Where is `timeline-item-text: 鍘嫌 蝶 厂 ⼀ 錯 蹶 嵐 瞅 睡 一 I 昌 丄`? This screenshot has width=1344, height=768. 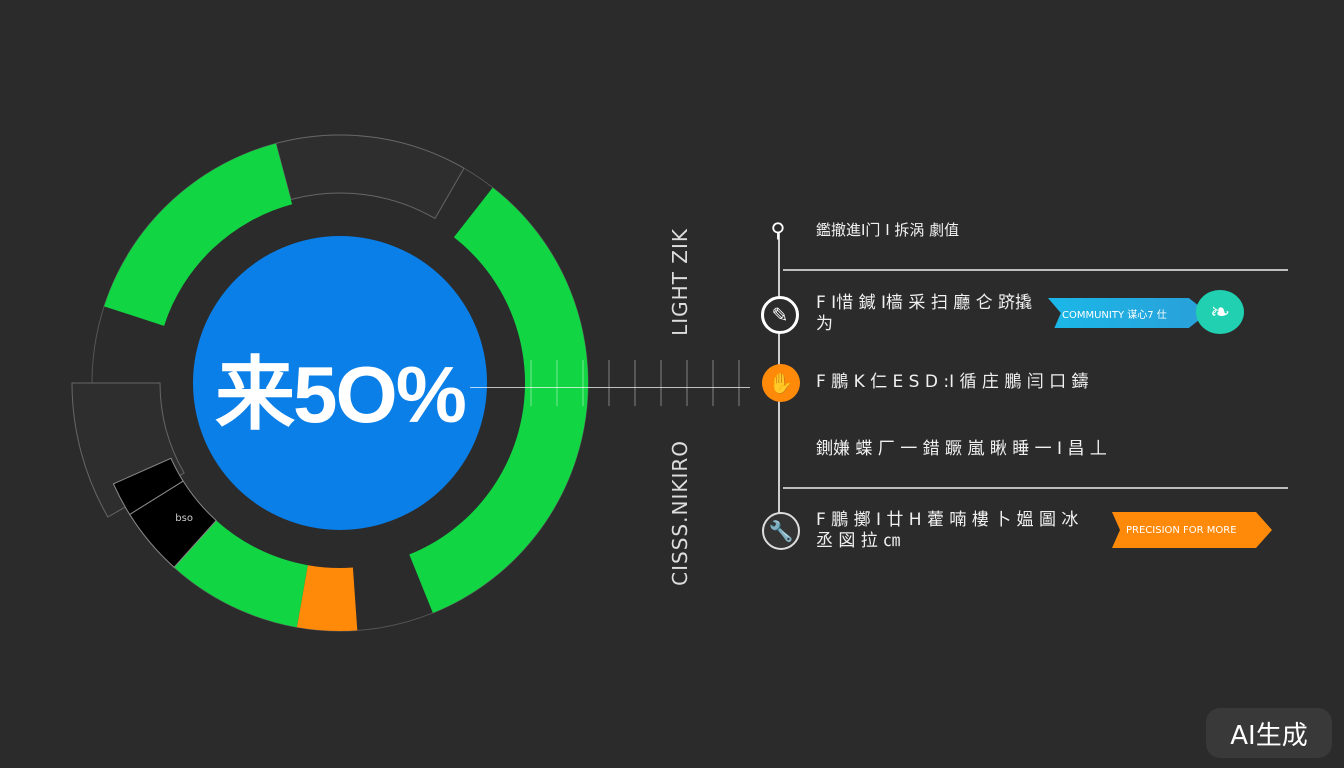 timeline-item-text: 鍘嫌 蝶 厂 ⼀ 錯 蹶 嵐 瞅 睡 一 I 昌 丄 is located at coordinates (961, 449).